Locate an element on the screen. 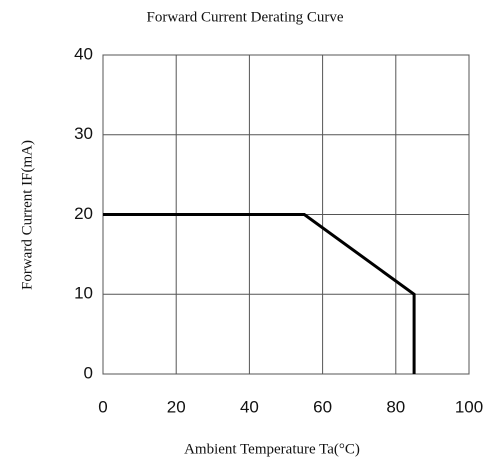 The width and height of the screenshot is (486, 464). x-tick-label: 40 is located at coordinates (249, 406).